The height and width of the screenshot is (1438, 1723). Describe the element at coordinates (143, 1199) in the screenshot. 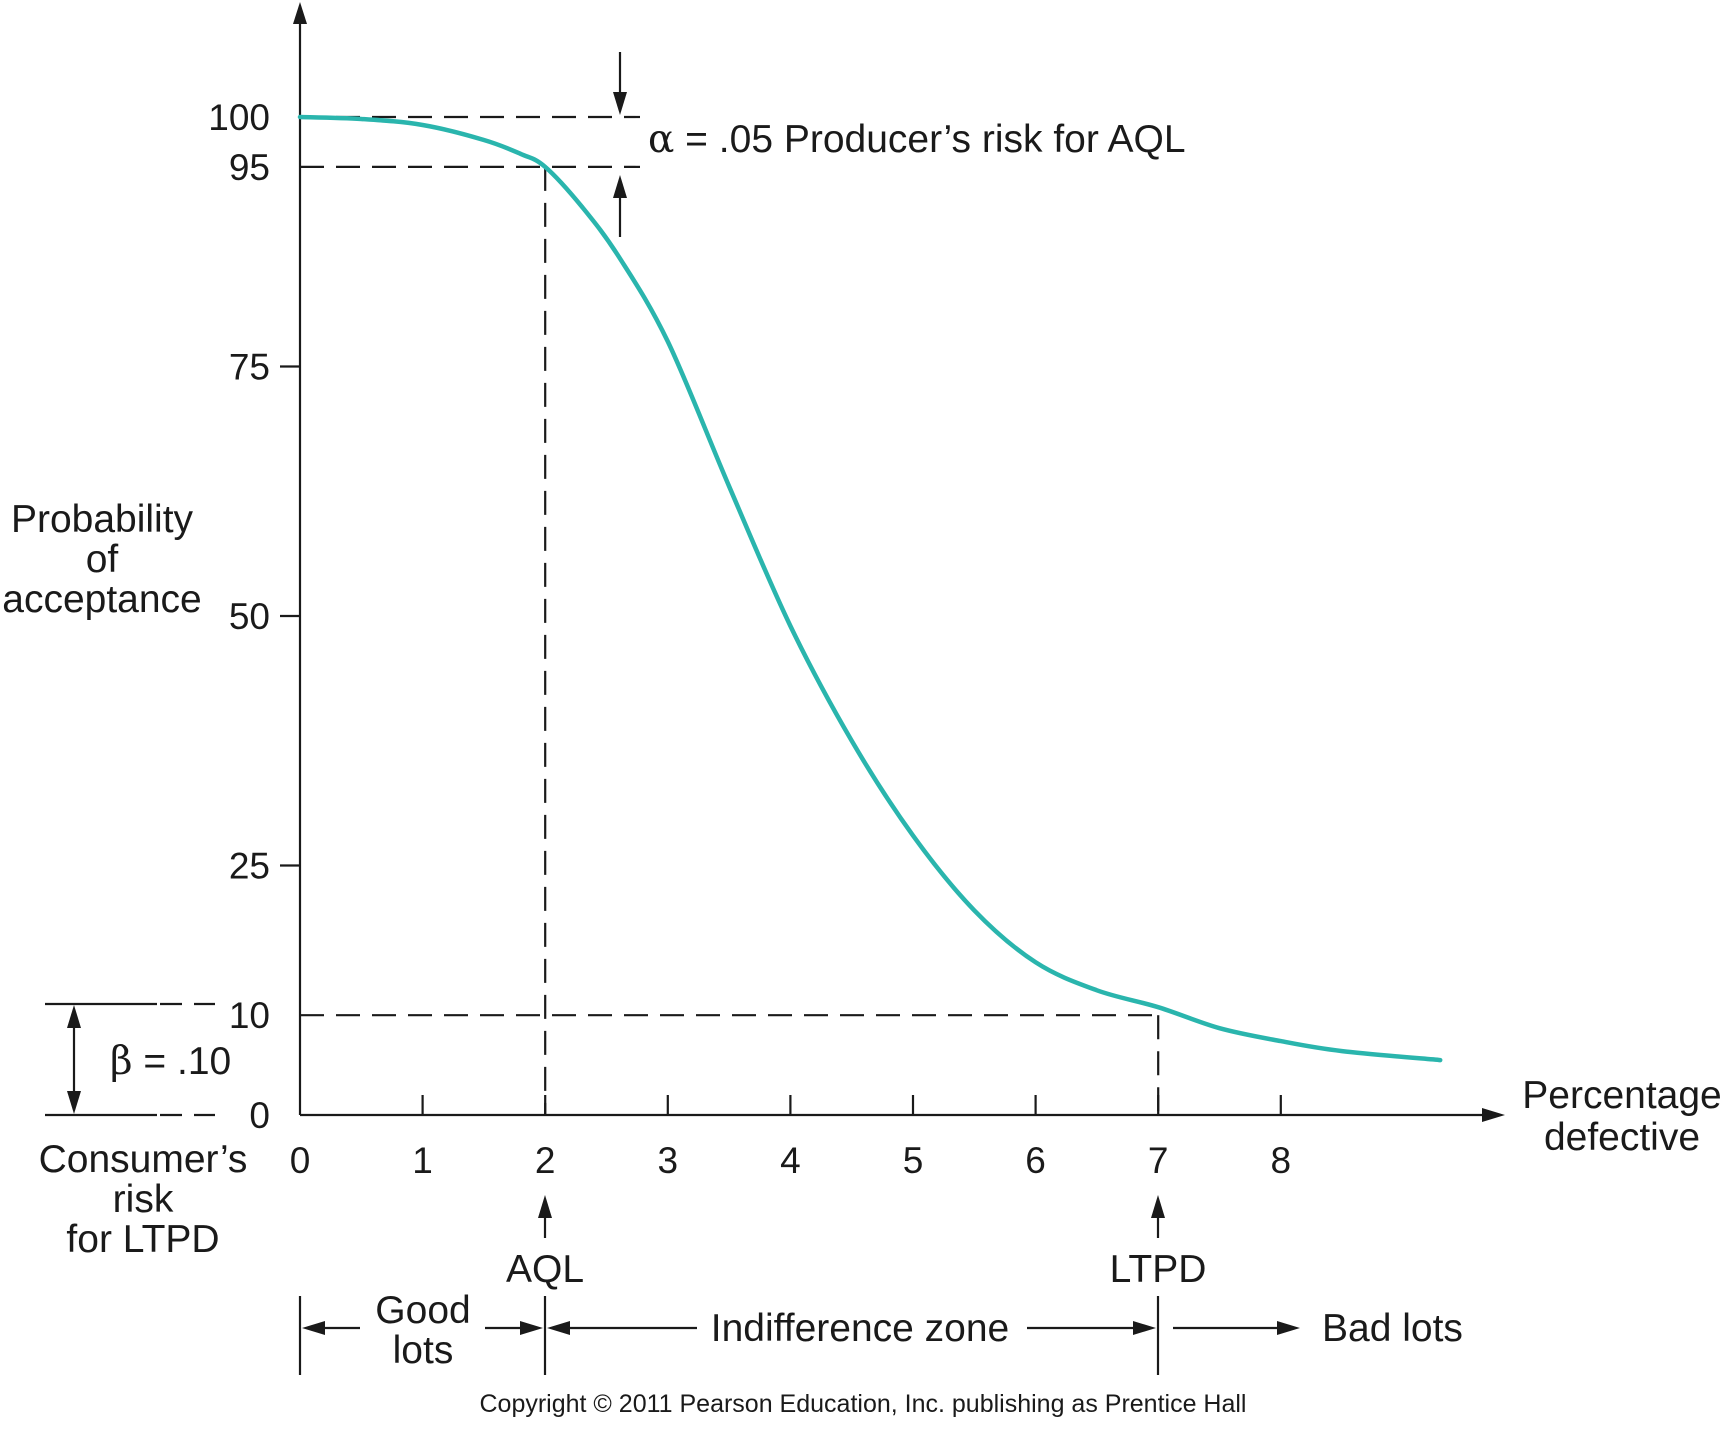

I see `consumer-risk-line-2: risk` at that location.